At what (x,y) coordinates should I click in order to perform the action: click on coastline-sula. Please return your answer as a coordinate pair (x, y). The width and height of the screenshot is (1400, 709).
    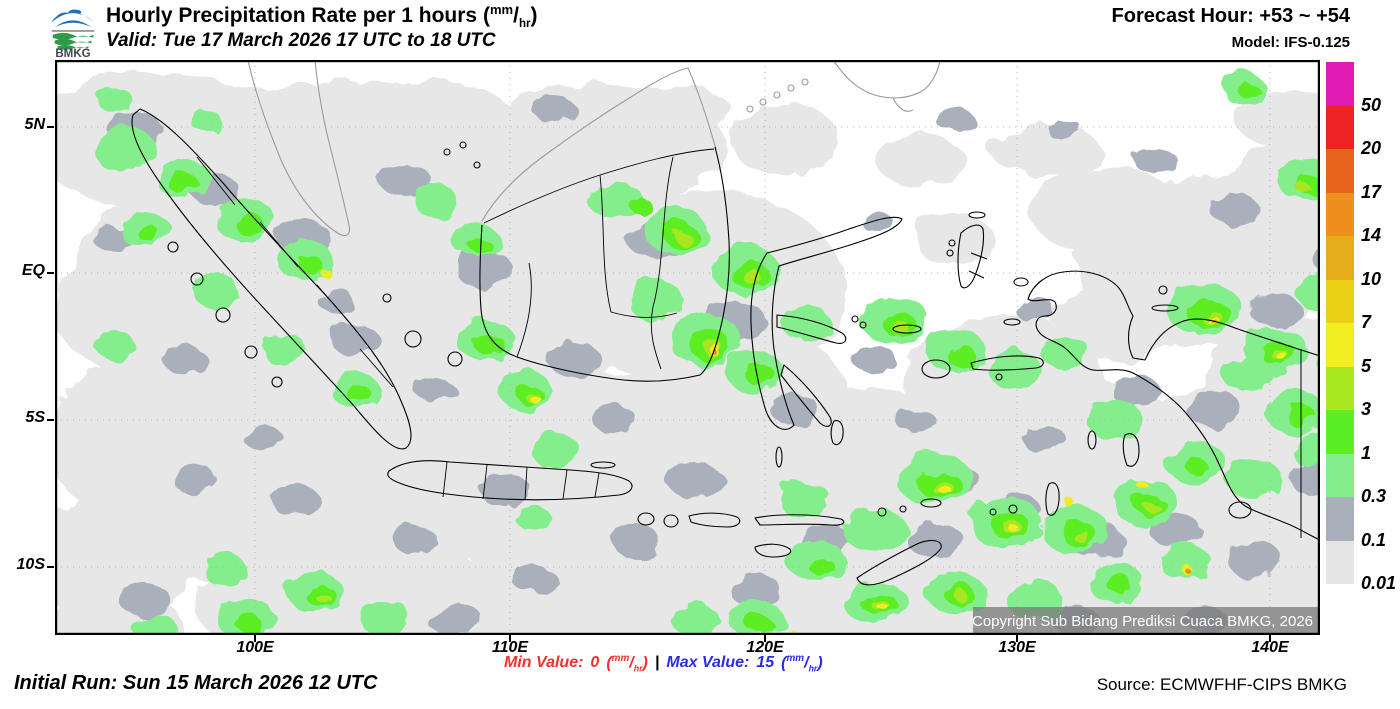
    Looking at the image, I should click on (907, 329).